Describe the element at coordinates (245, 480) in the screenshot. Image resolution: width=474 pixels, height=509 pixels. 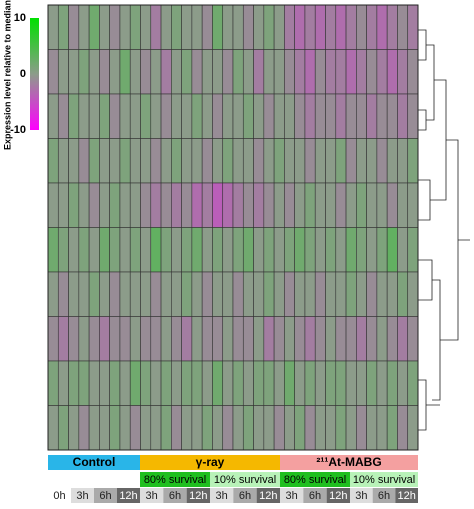
I see `survival-label: 10% survival` at that location.